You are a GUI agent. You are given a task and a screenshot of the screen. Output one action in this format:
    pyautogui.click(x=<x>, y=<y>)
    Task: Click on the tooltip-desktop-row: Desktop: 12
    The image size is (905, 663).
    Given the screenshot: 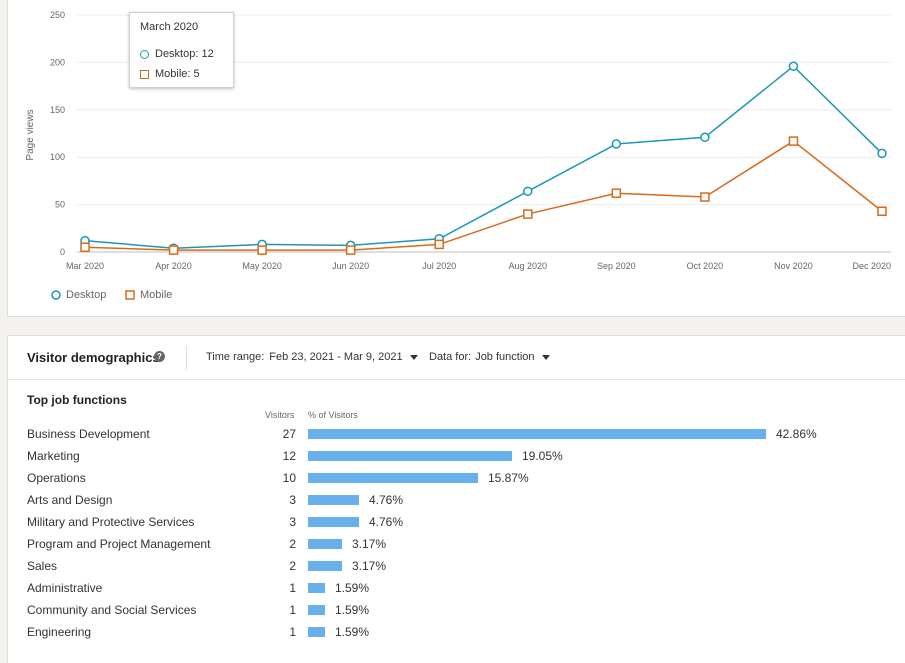 What is the action you would take?
    pyautogui.click(x=177, y=54)
    